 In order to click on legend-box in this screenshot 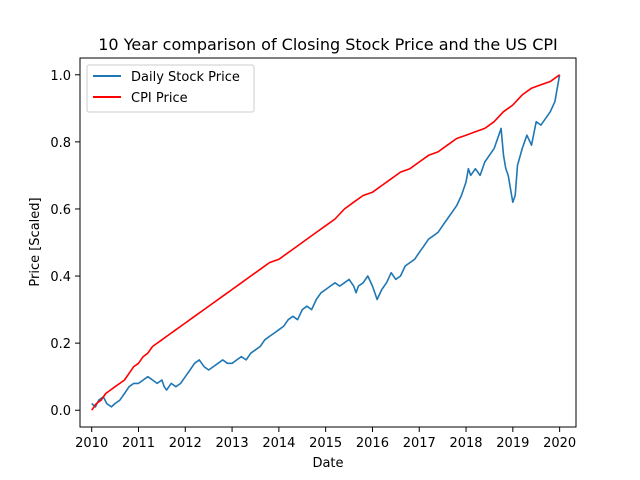, I will do `click(170, 88)`.